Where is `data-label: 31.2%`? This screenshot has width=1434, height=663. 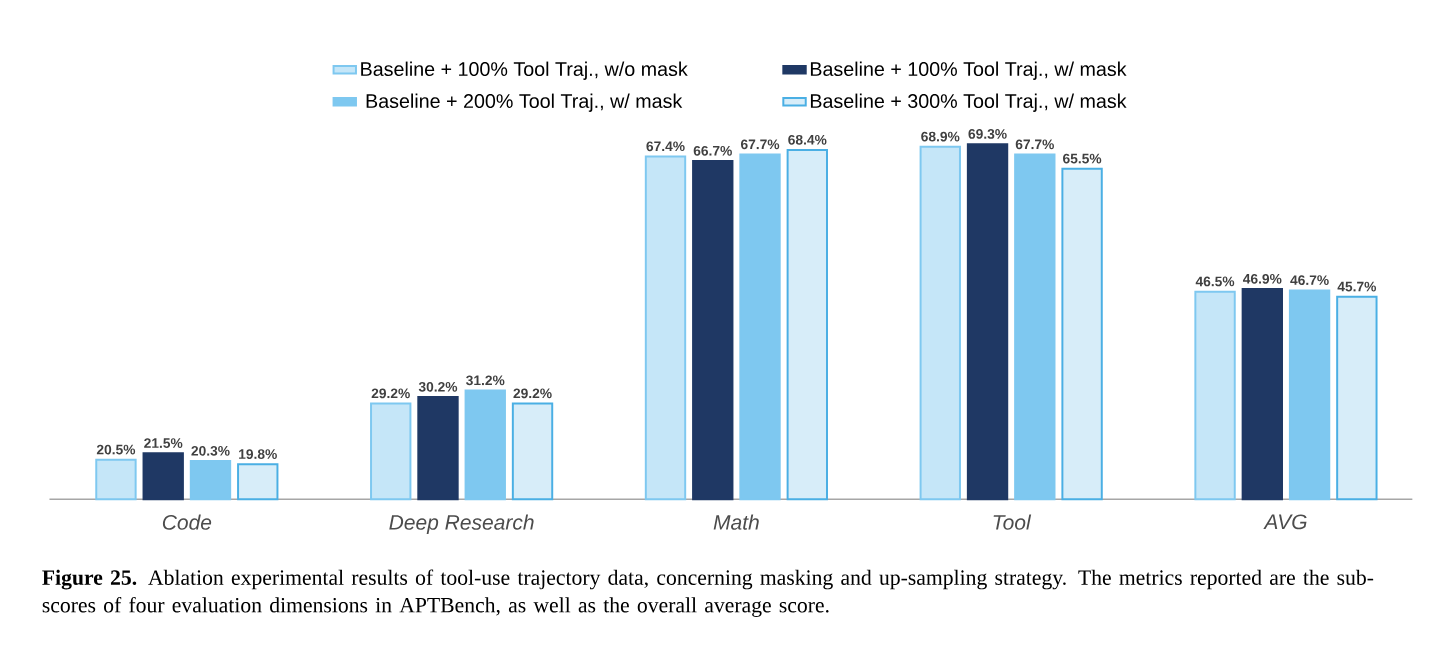 data-label: 31.2% is located at coordinates (485, 380).